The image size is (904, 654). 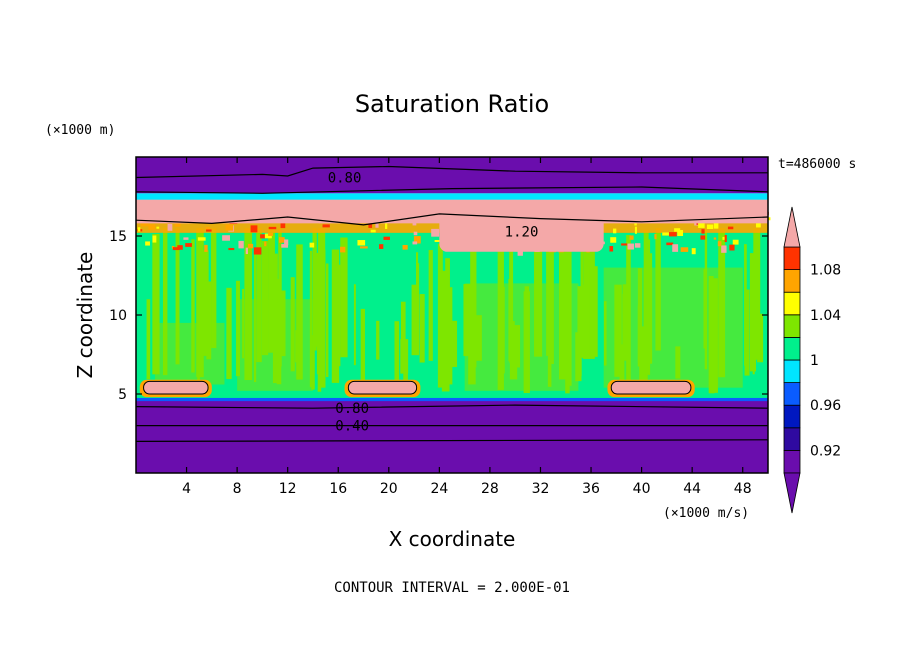 What do you see at coordinates (452, 104) in the screenshot?
I see `chart-title: Saturation Ratio` at bounding box center [452, 104].